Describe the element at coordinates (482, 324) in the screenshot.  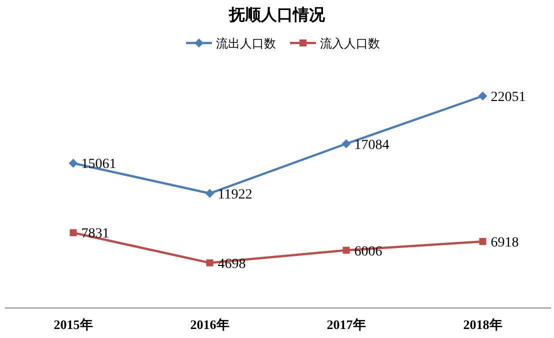
I see `x-tick-label: 2018年` at that location.